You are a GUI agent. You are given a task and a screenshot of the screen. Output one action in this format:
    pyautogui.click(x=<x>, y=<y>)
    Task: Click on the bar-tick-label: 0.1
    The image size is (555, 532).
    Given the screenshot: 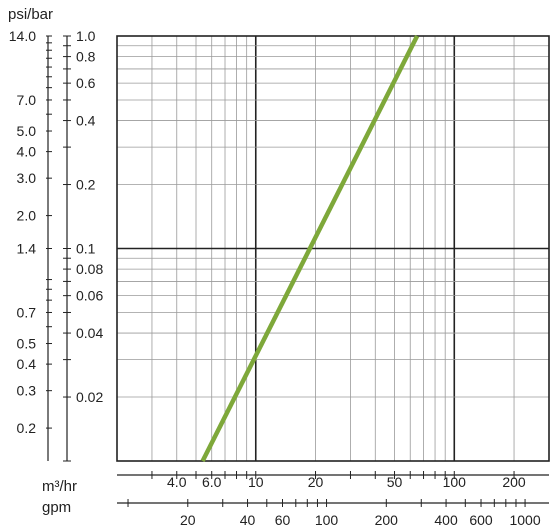 What is the action you would take?
    pyautogui.click(x=86, y=249)
    